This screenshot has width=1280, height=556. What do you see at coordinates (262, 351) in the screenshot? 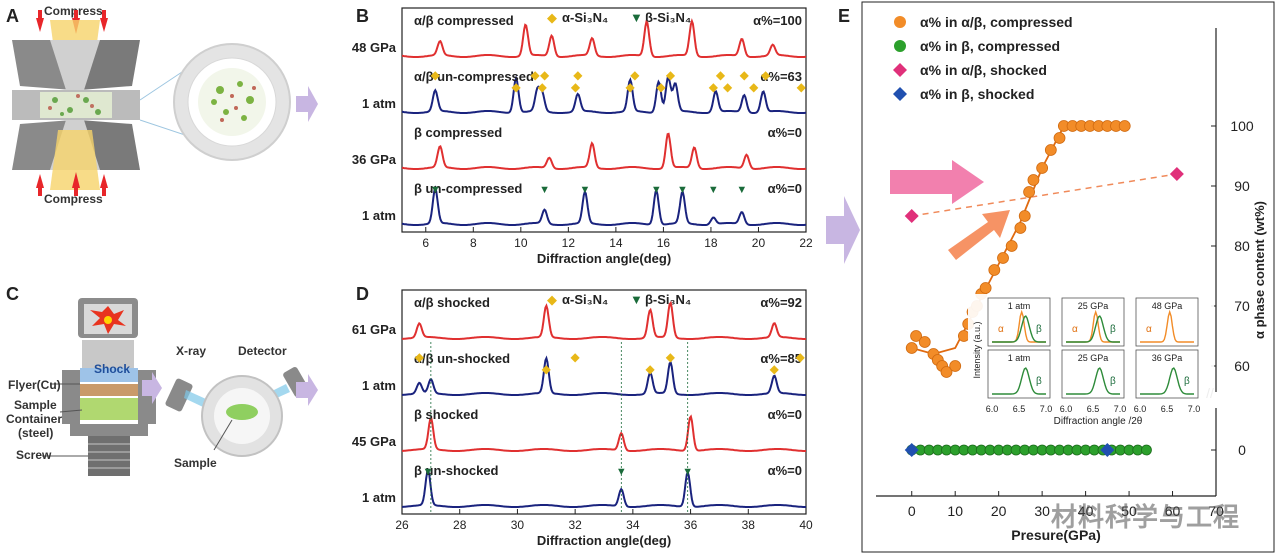
I see `detector-label: Detector` at bounding box center [262, 351].